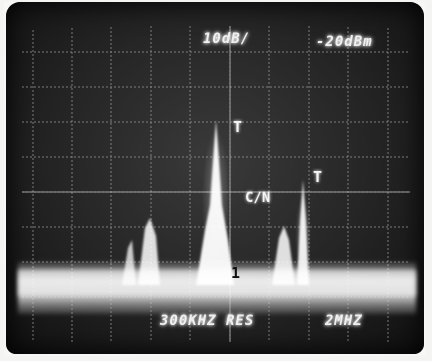 The height and width of the screenshot is (361, 432). What do you see at coordinates (318, 177) in the screenshot?
I see `marker-right-t: T` at bounding box center [318, 177].